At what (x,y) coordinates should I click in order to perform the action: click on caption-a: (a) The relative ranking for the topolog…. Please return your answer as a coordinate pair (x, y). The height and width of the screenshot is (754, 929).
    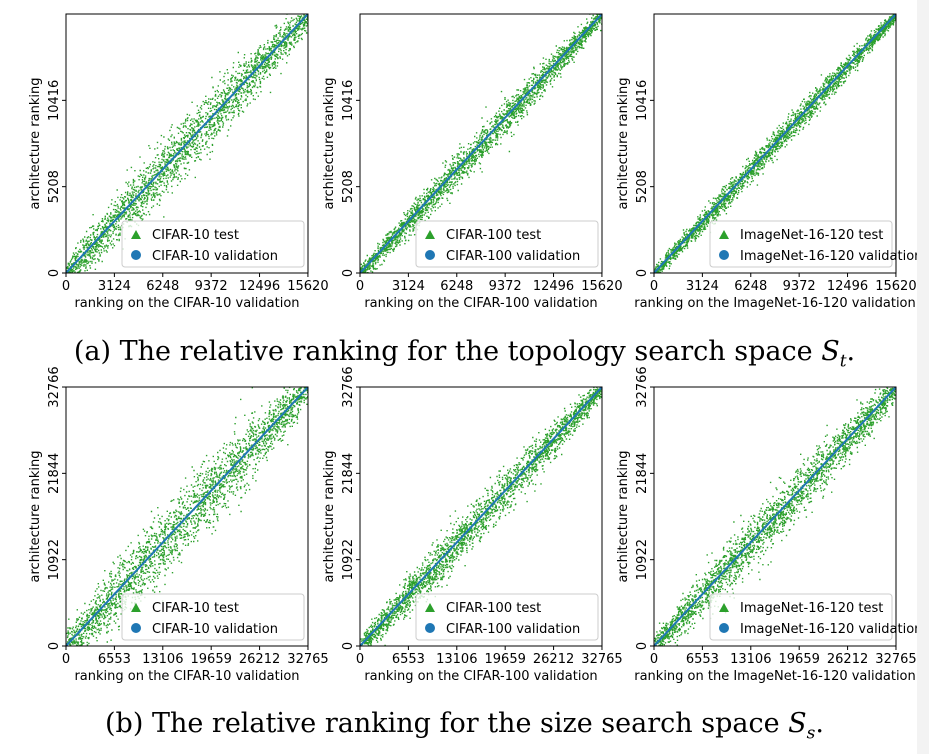
    Looking at the image, I should click on (464, 353).